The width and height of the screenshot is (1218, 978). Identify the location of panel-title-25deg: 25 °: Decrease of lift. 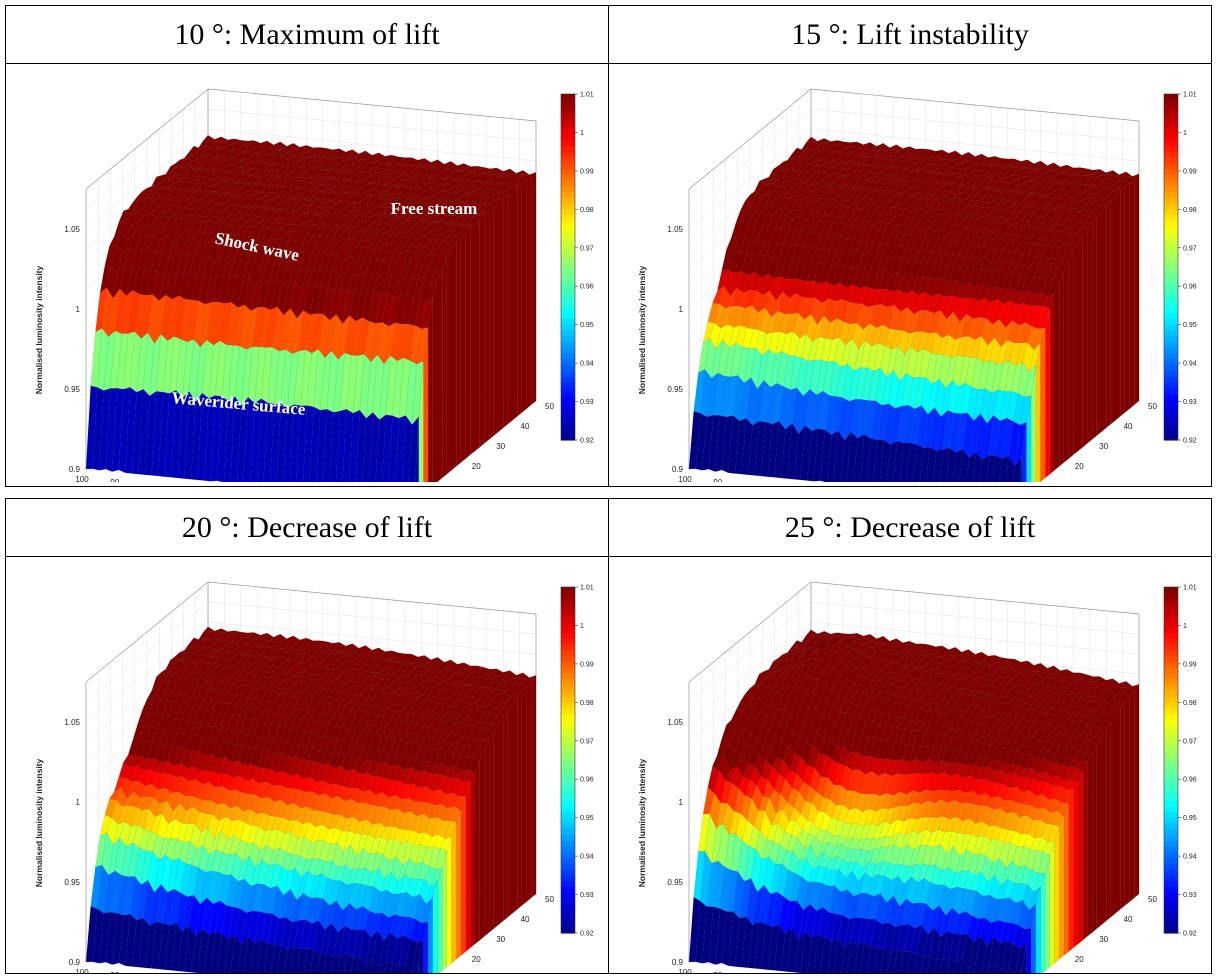
(909, 527).